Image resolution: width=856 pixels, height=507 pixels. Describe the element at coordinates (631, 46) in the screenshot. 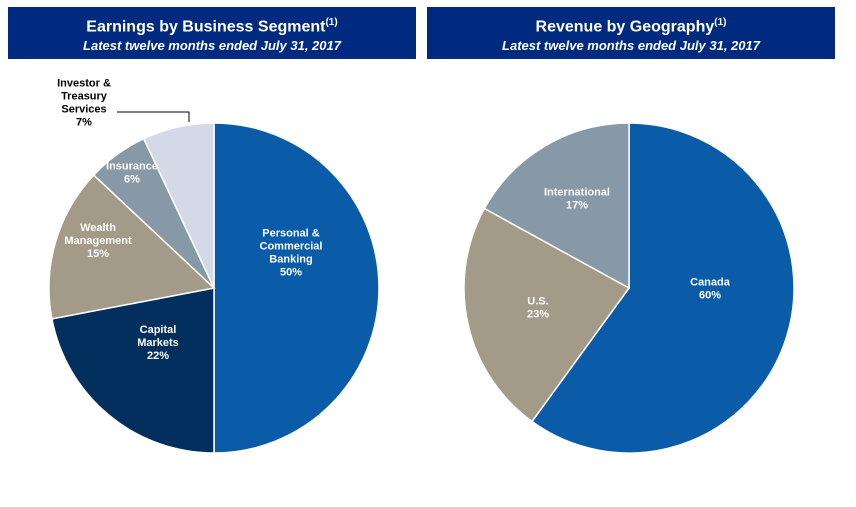

I see `revenue-chart-subtitle: Latest twelve months ended July 31, 2017` at that location.